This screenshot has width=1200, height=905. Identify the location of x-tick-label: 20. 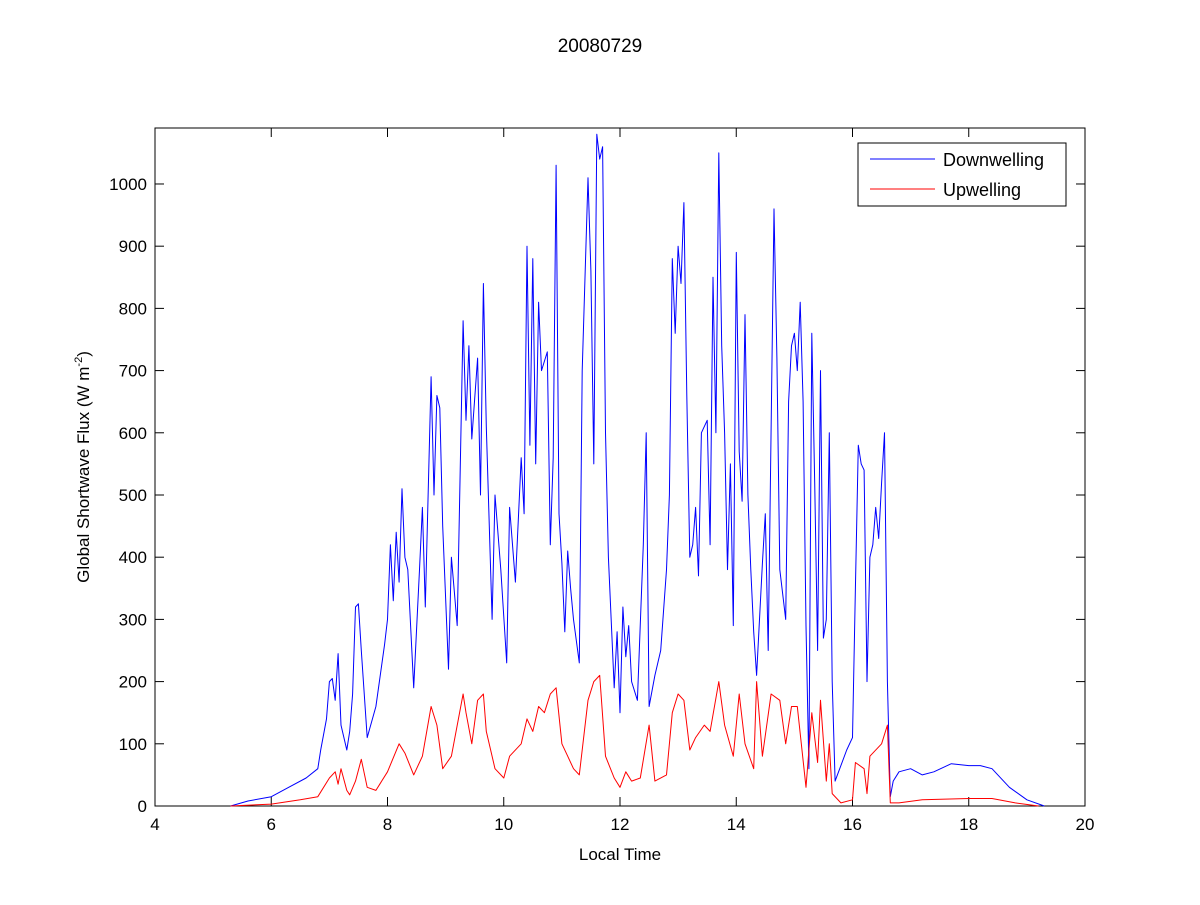
(1085, 824).